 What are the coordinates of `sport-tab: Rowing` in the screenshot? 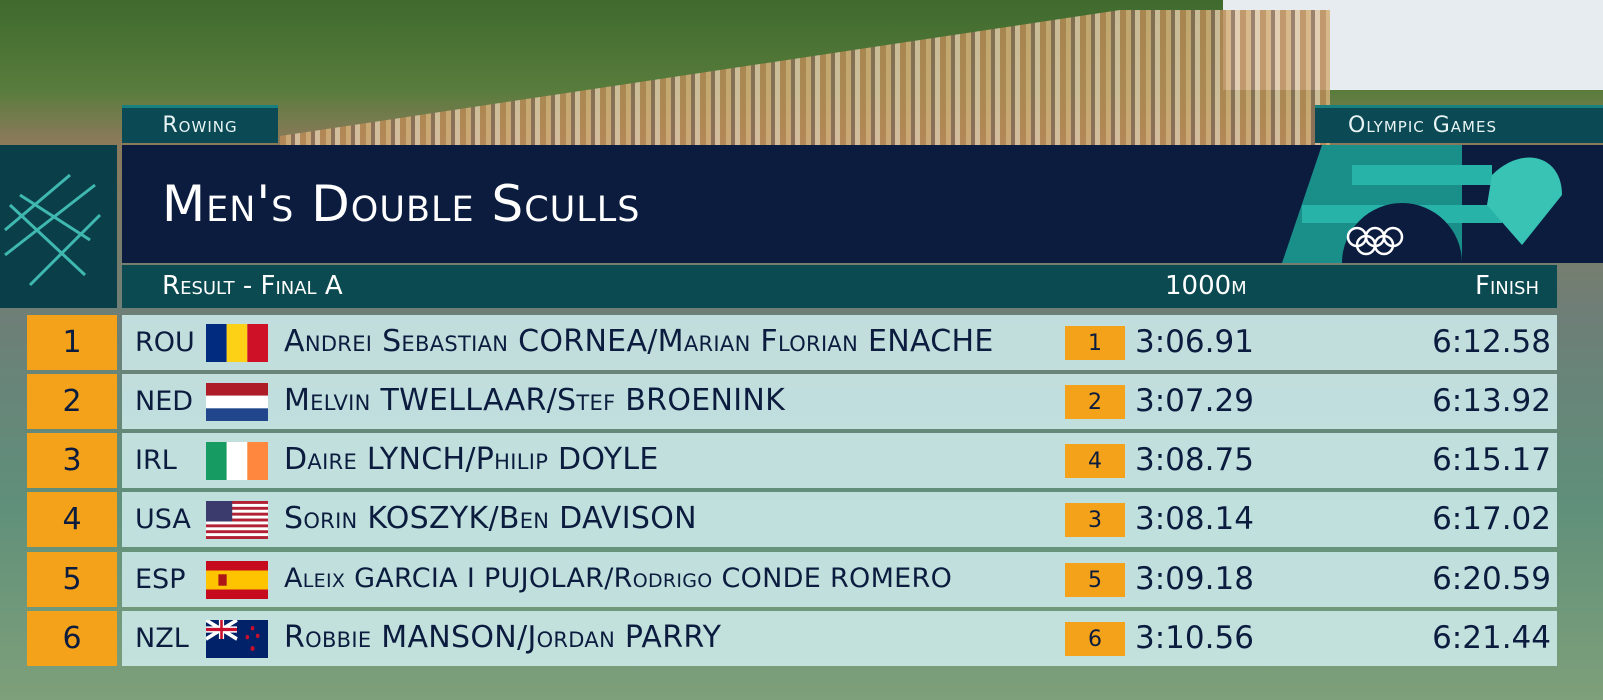 It's located at (200, 124).